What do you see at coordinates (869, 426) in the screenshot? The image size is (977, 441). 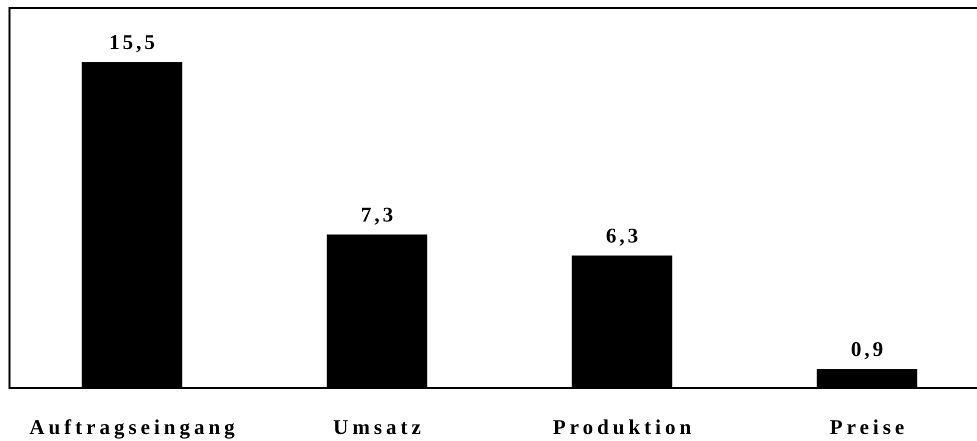 I see `x-tick-label: Preise` at bounding box center [869, 426].